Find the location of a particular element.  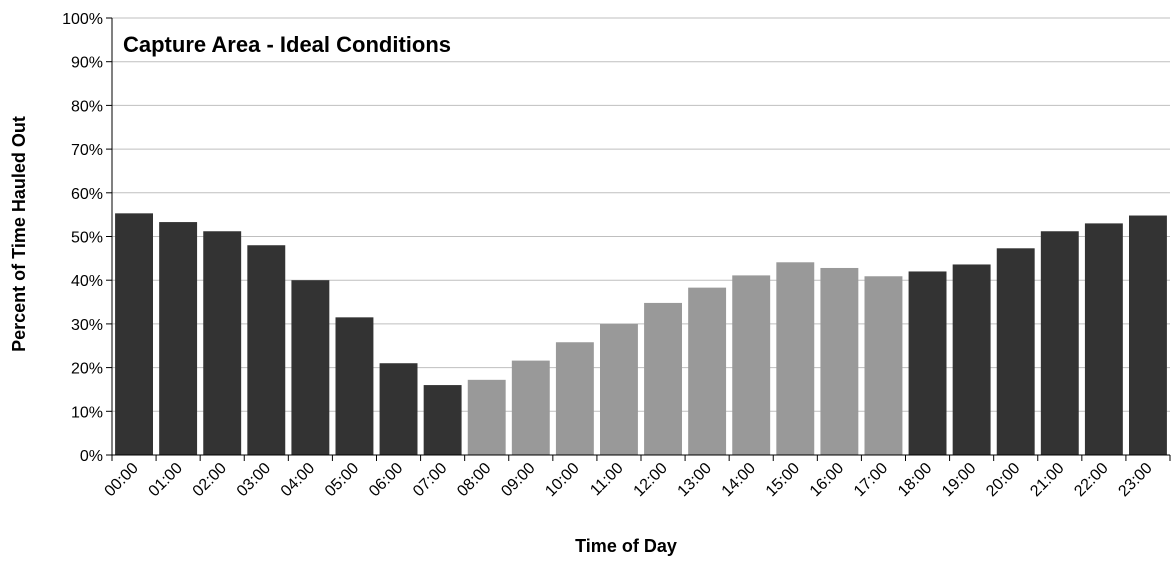

x-tick-label: 19:00 is located at coordinates (959, 480).